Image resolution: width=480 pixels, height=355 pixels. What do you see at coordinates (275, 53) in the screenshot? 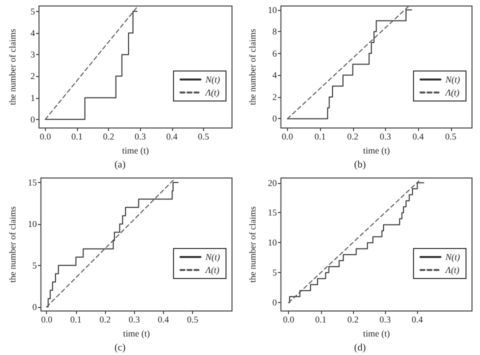
I see `y-tick-label: 6` at bounding box center [275, 53].